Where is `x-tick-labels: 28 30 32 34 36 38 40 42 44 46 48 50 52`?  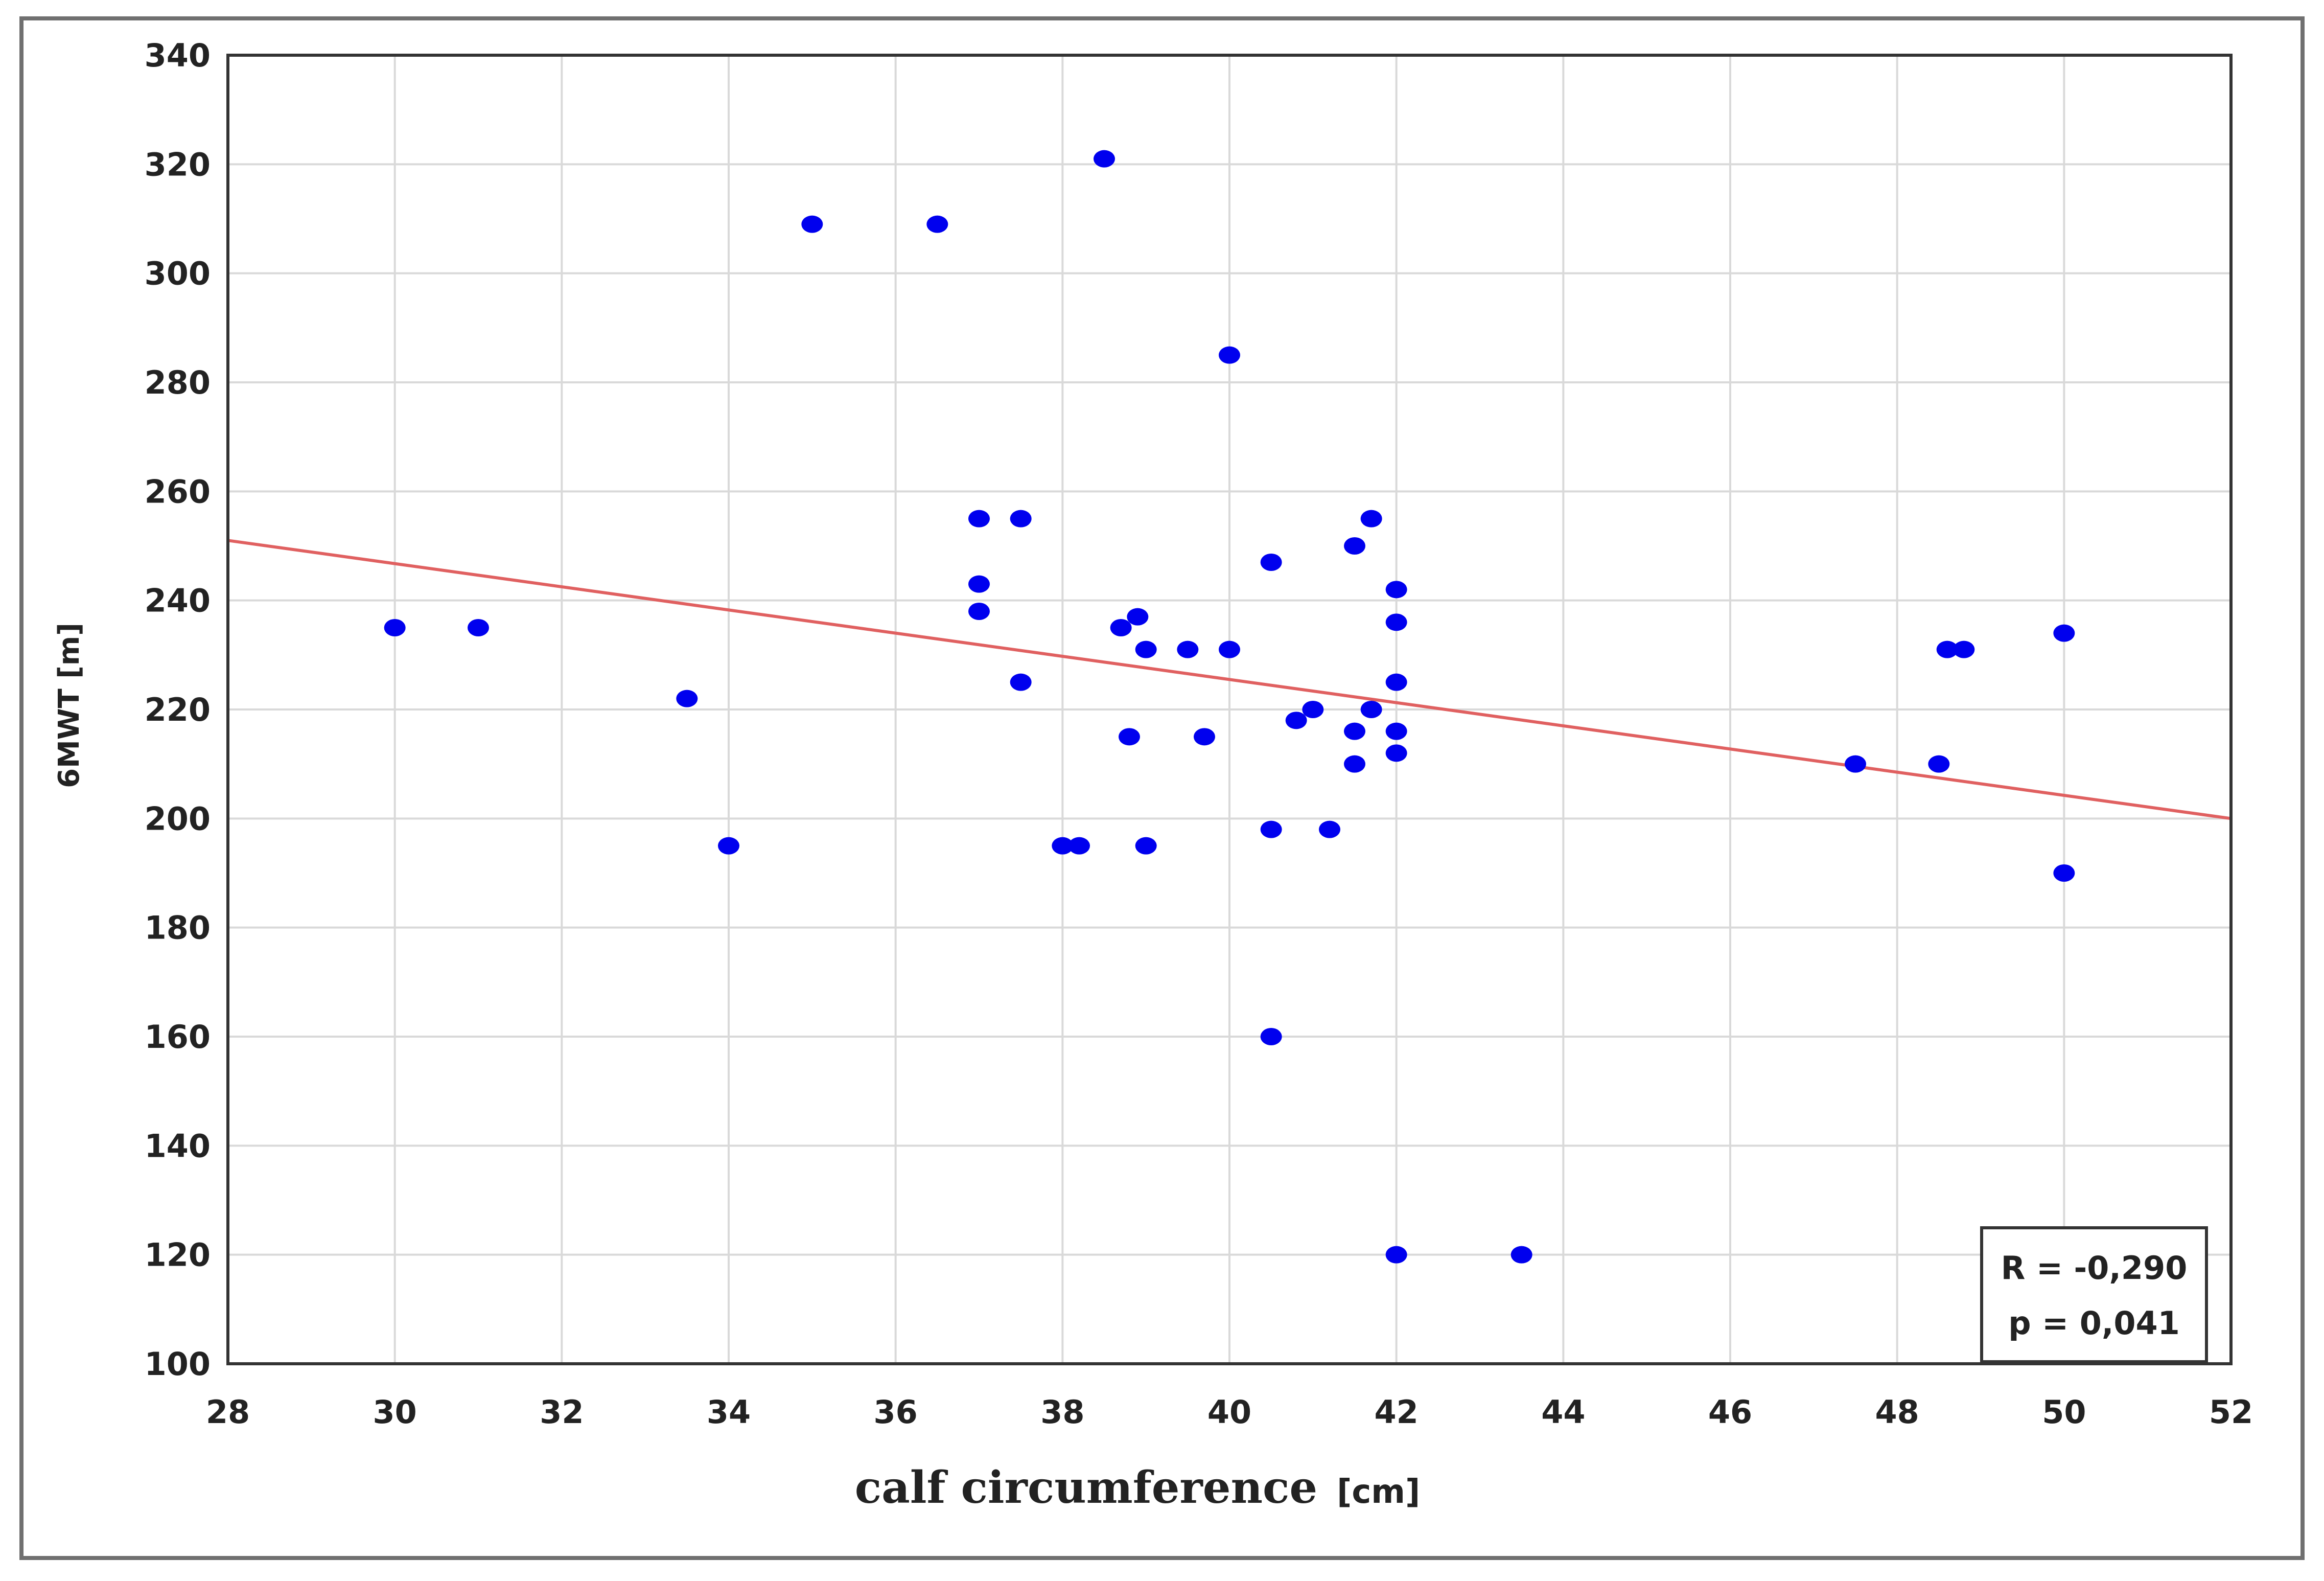 x-tick-labels: 28 30 32 34 36 38 40 42 44 46 48 50 52 is located at coordinates (1230, 1412).